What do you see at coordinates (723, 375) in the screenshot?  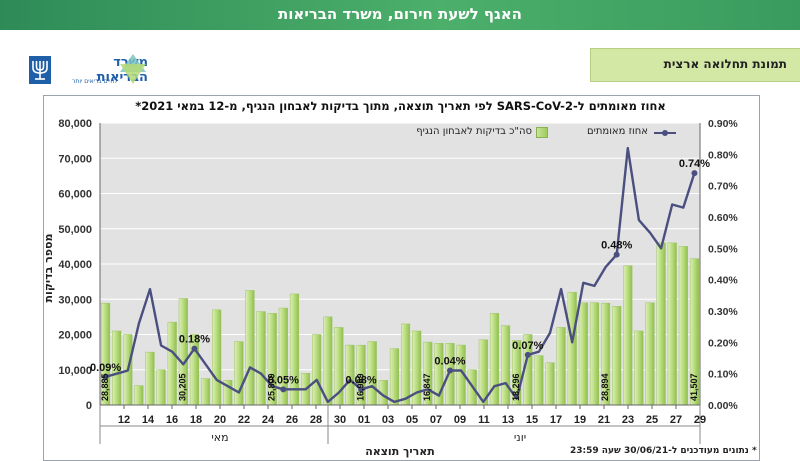 I see `y2-tick-label: 0.10%` at bounding box center [723, 375].